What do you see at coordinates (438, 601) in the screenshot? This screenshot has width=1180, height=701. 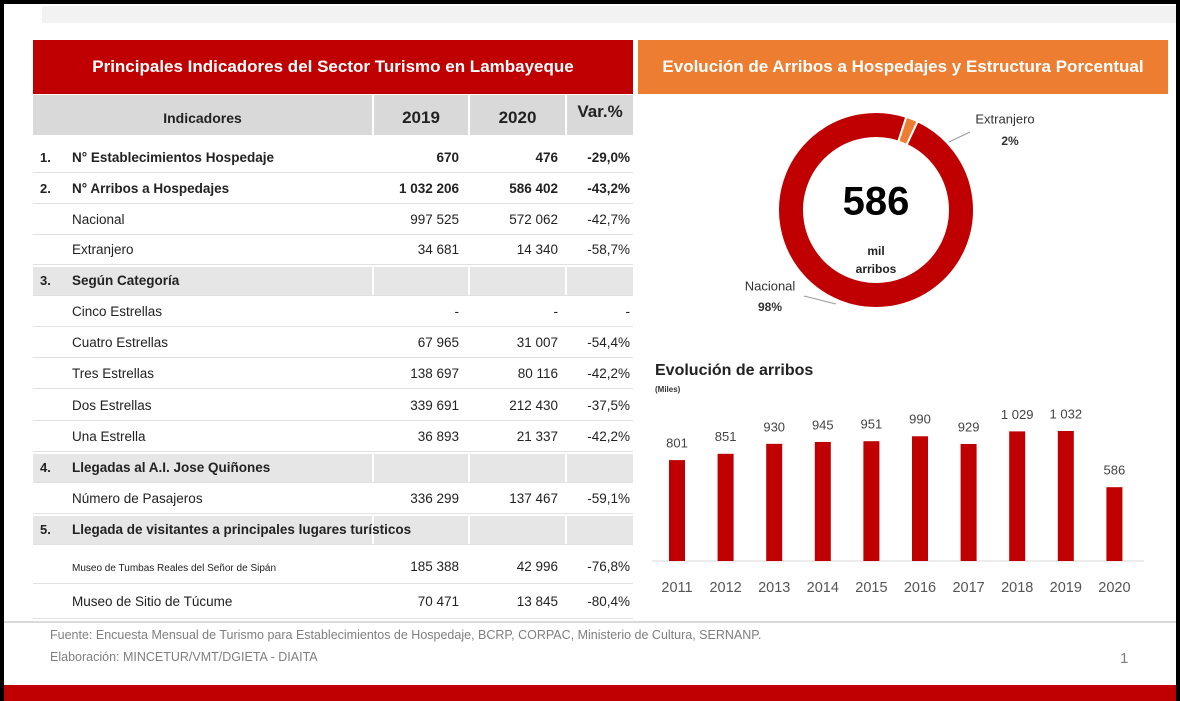 I see `cell-value: 70 471` at bounding box center [438, 601].